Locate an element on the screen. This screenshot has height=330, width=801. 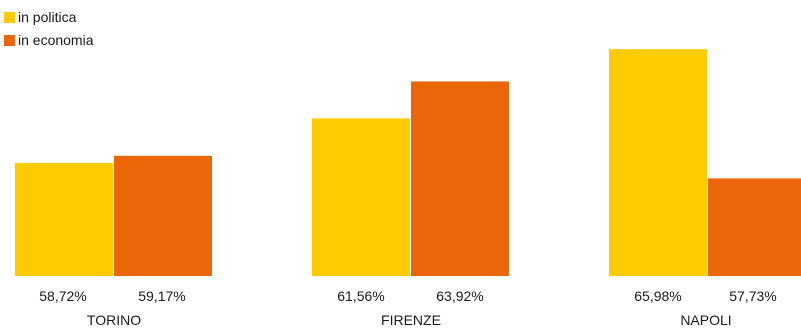
bar-napoli-economia is located at coordinates (754, 227).